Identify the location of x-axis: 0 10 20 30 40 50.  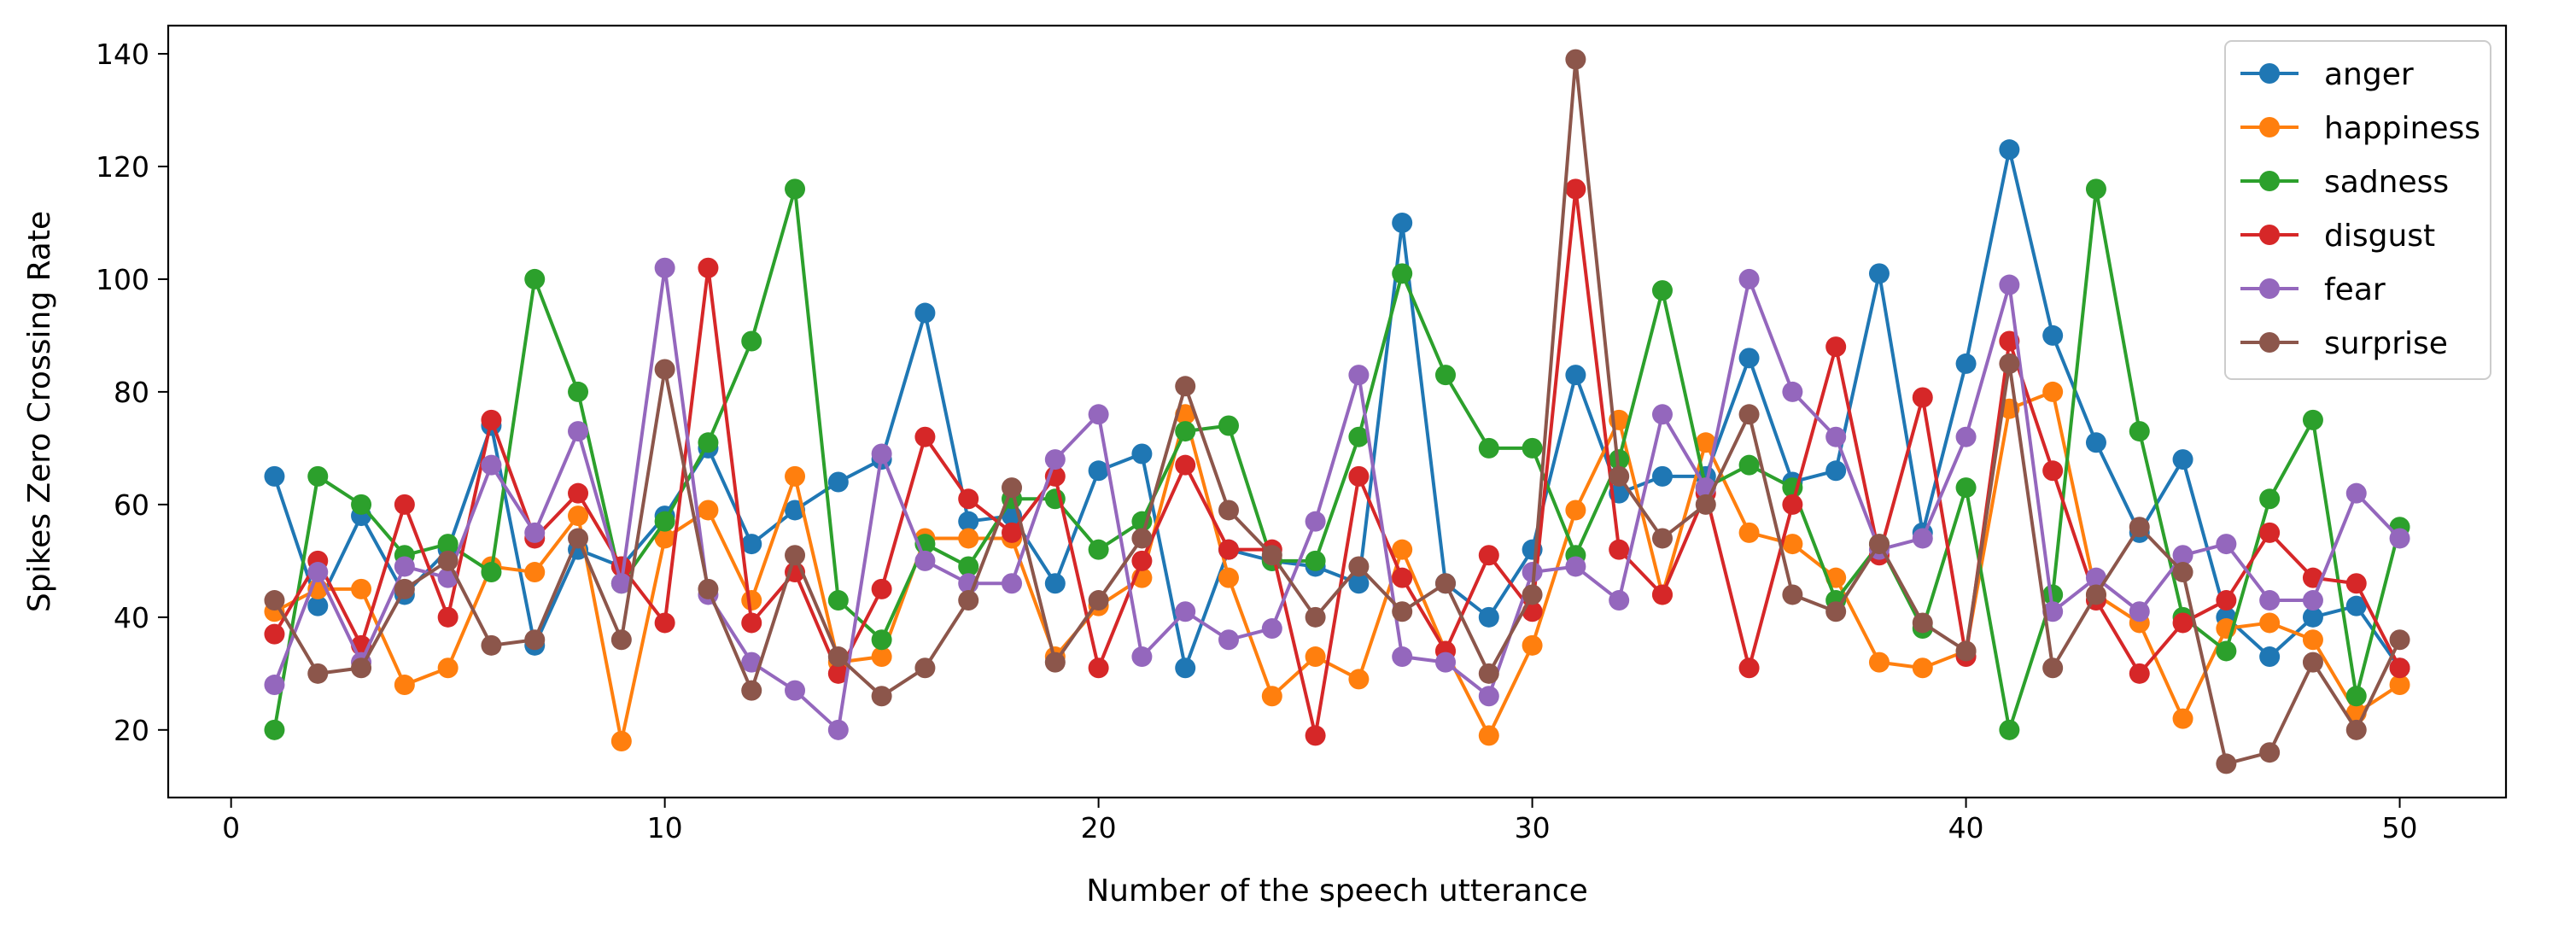
(1320, 821).